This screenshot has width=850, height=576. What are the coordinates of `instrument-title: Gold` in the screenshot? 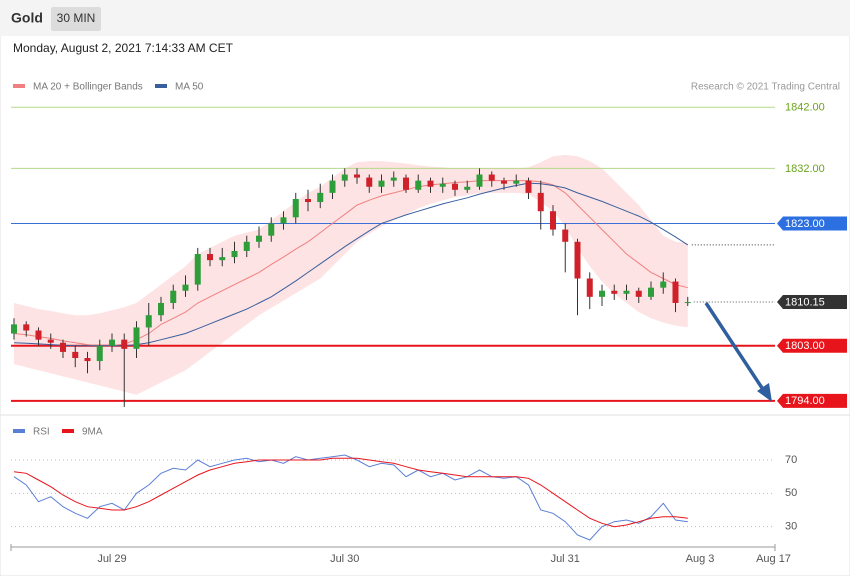 It's located at (27, 18).